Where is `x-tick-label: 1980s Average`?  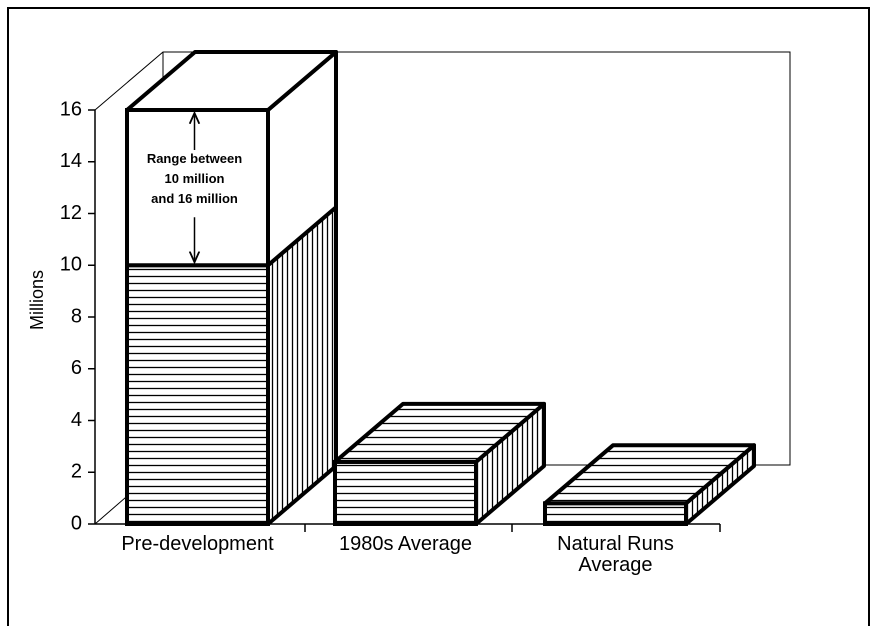
x-tick-label: 1980s Average is located at coordinates (405, 544).